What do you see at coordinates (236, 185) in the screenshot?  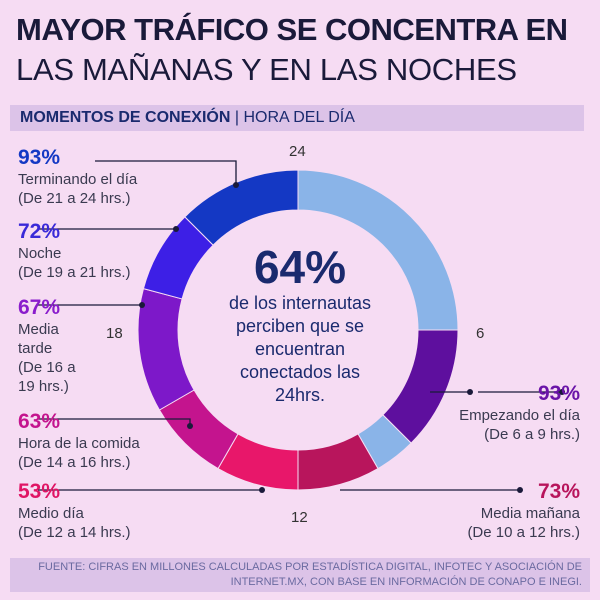 I see `leader-21-24-dot` at bounding box center [236, 185].